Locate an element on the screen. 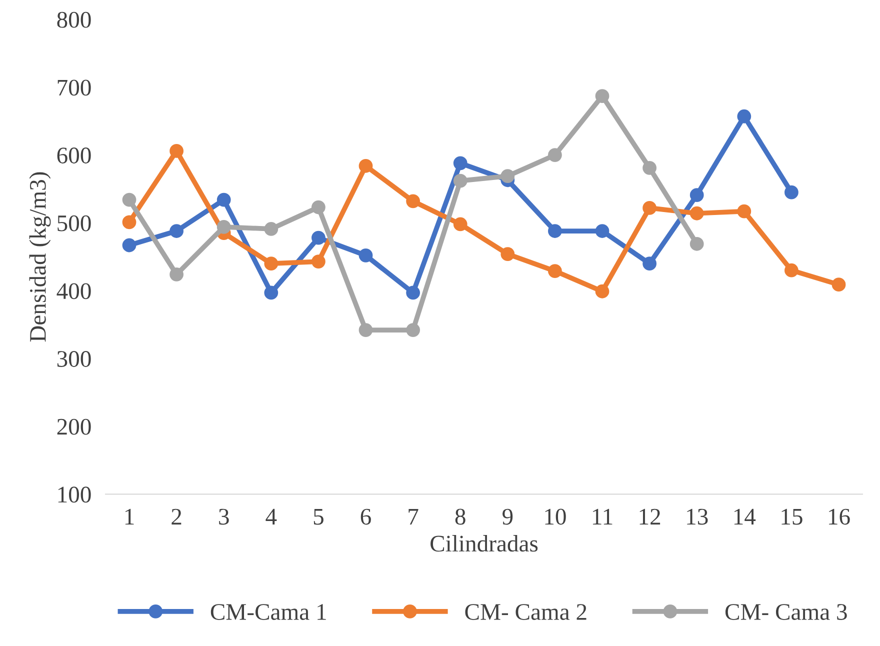  y-axis-title: Densidad (kg/m3) is located at coordinates (40, 257).